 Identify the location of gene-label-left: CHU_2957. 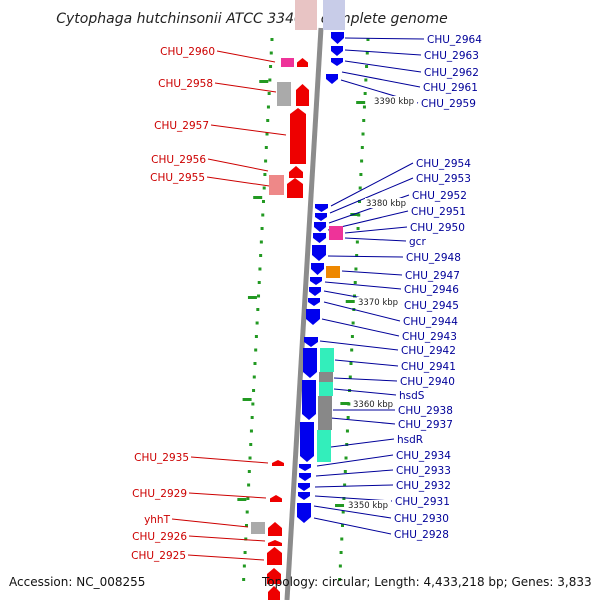
(181, 126).